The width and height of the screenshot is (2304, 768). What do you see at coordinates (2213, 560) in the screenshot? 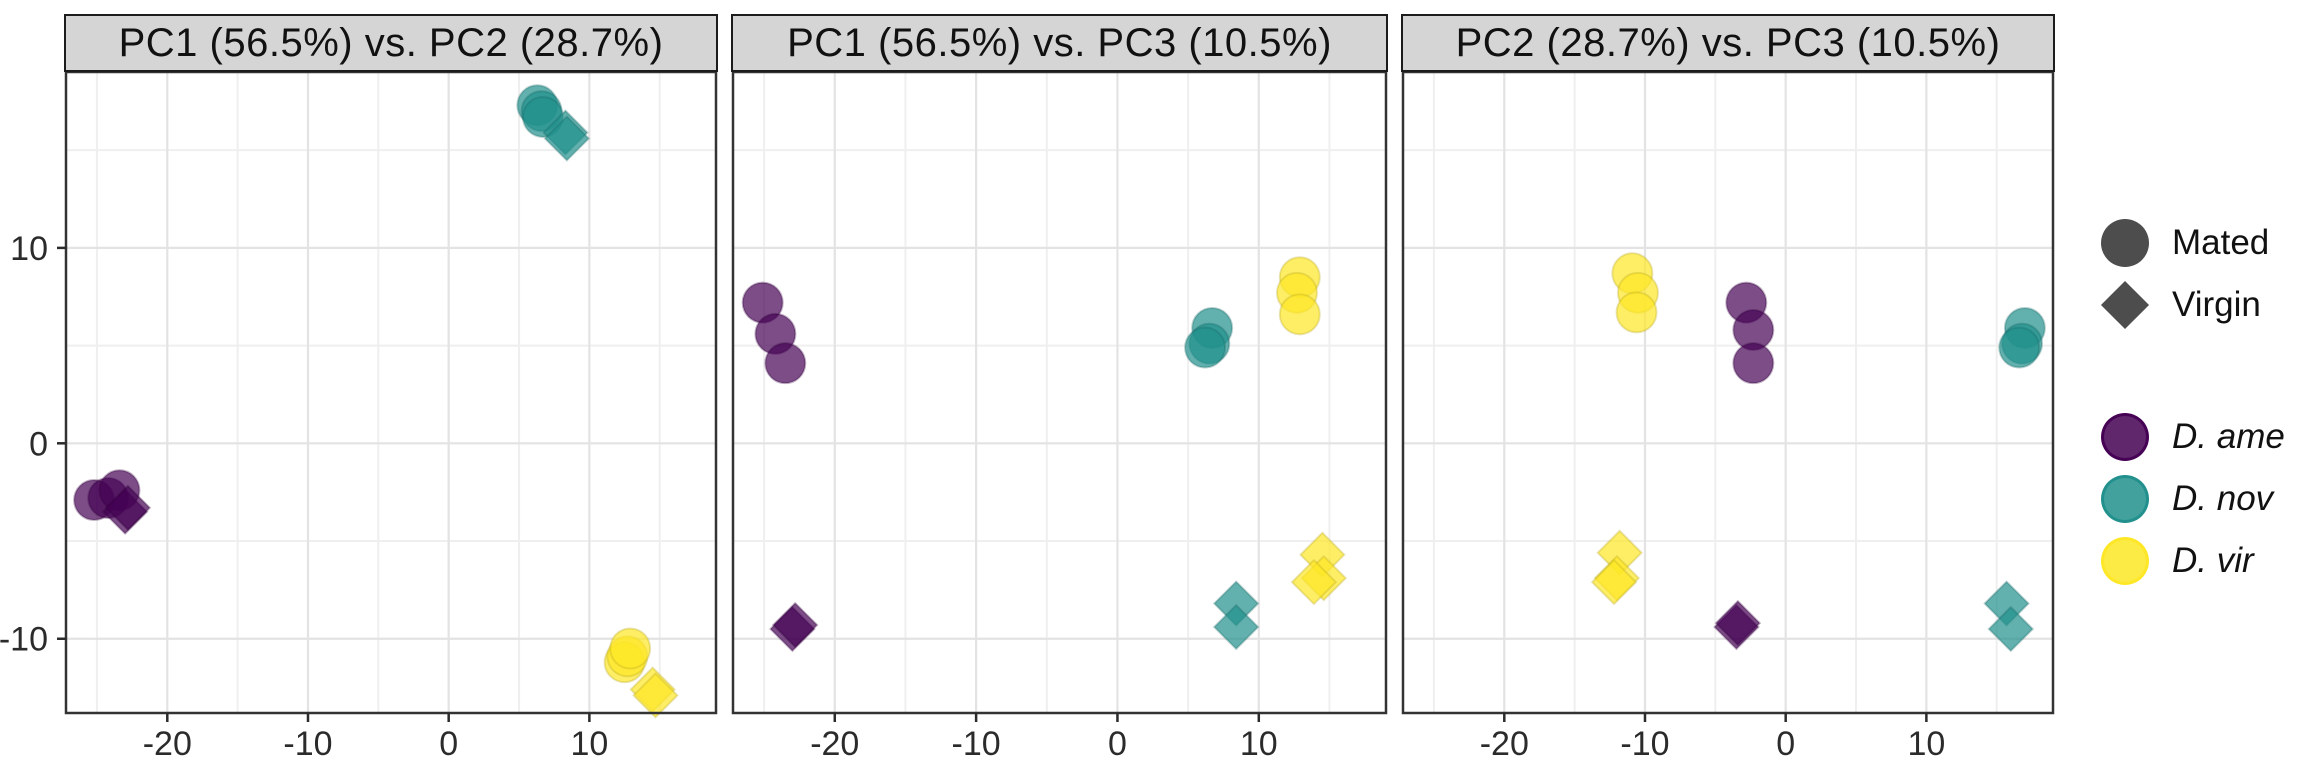
I see `legend-label-d-vir: D. vir` at bounding box center [2213, 560].